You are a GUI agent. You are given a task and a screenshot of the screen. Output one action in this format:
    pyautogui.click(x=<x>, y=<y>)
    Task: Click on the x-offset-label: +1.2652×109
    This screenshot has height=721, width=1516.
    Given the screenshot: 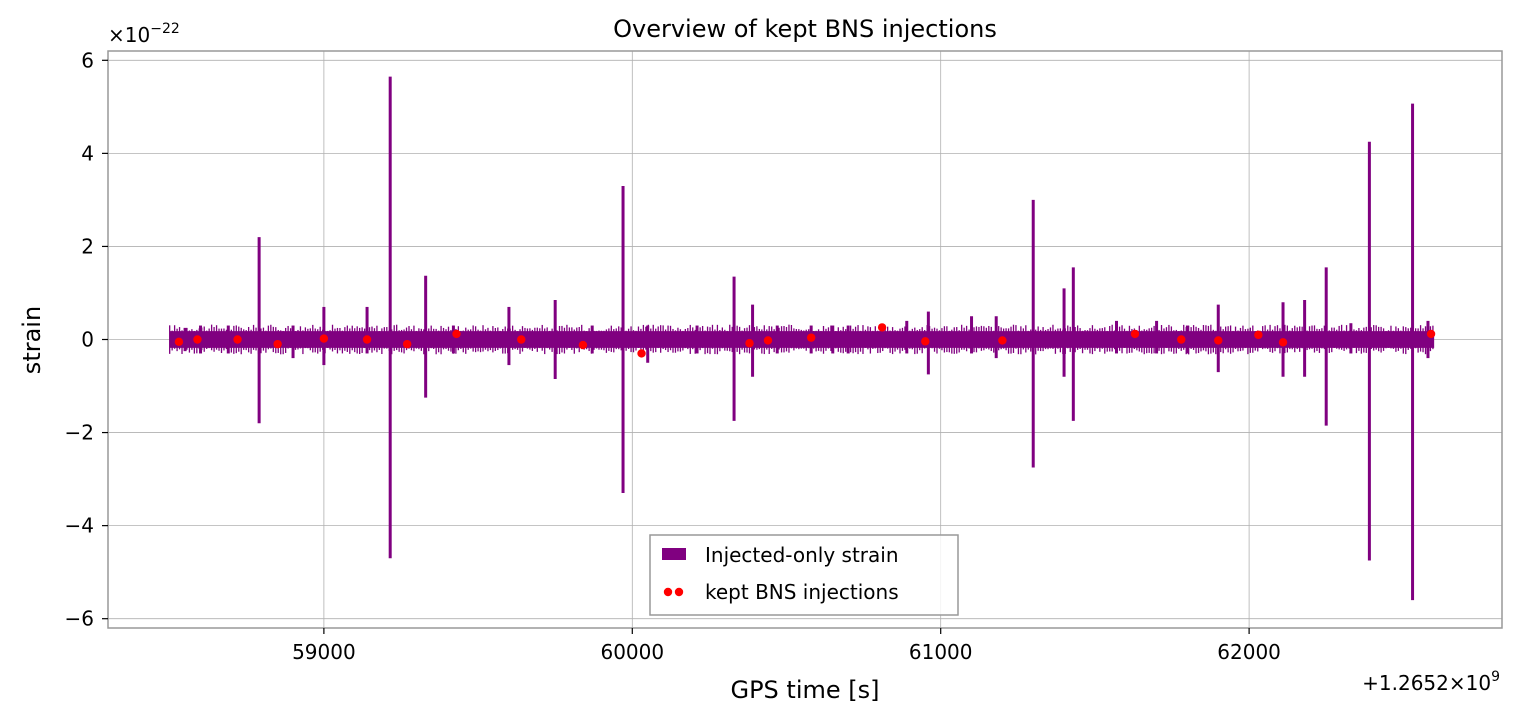 What is the action you would take?
    pyautogui.click(x=1431, y=682)
    